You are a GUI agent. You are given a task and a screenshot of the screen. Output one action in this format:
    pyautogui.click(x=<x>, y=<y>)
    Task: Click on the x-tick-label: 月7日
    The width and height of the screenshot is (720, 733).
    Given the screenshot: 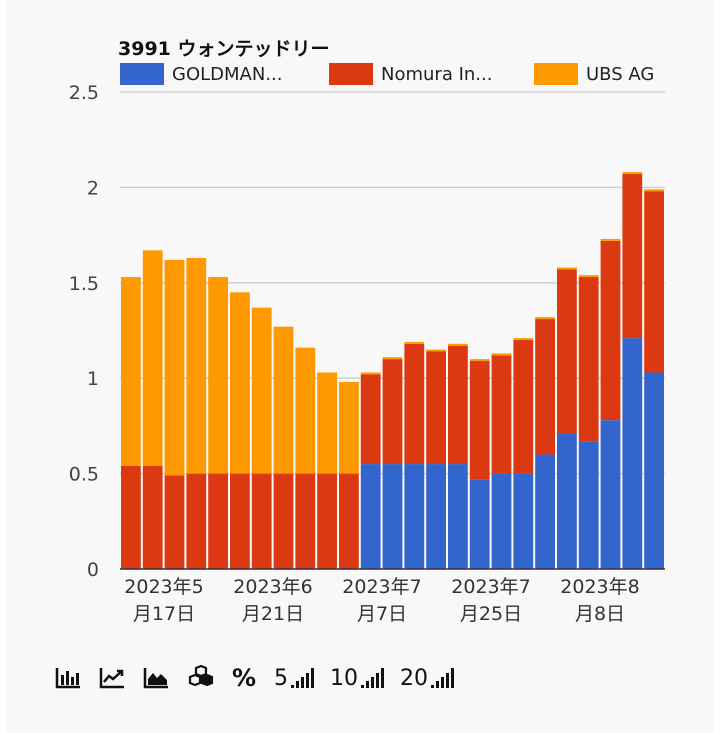 What is the action you would take?
    pyautogui.click(x=382, y=614)
    